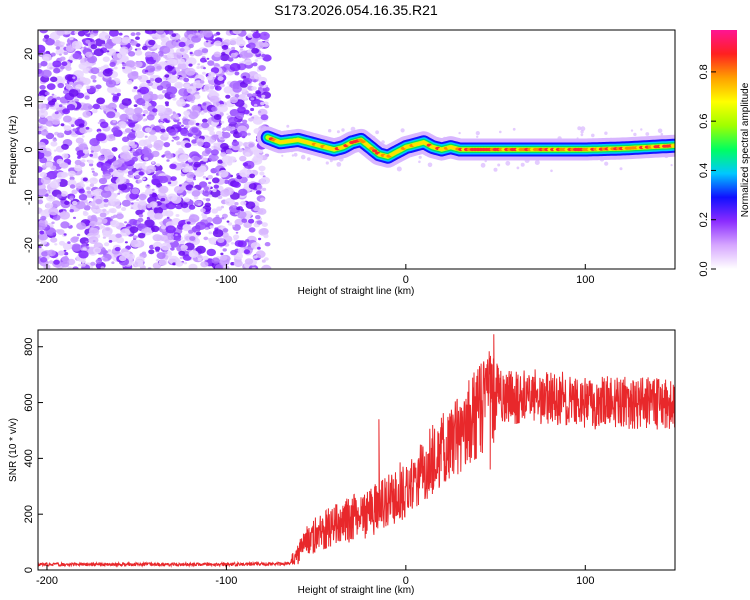 The height and width of the screenshot is (600, 750). What do you see at coordinates (29, 54) in the screenshot?
I see `y-tick-label: 20` at bounding box center [29, 54].